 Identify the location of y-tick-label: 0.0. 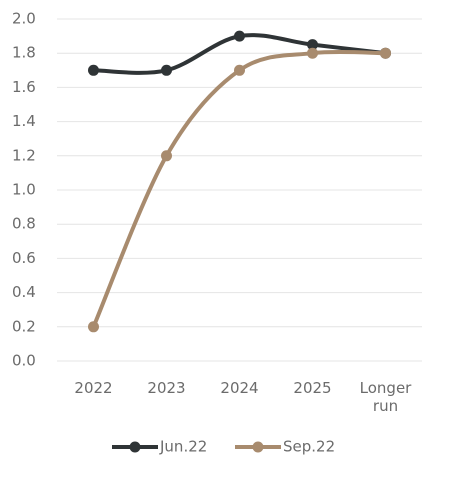
(24, 361).